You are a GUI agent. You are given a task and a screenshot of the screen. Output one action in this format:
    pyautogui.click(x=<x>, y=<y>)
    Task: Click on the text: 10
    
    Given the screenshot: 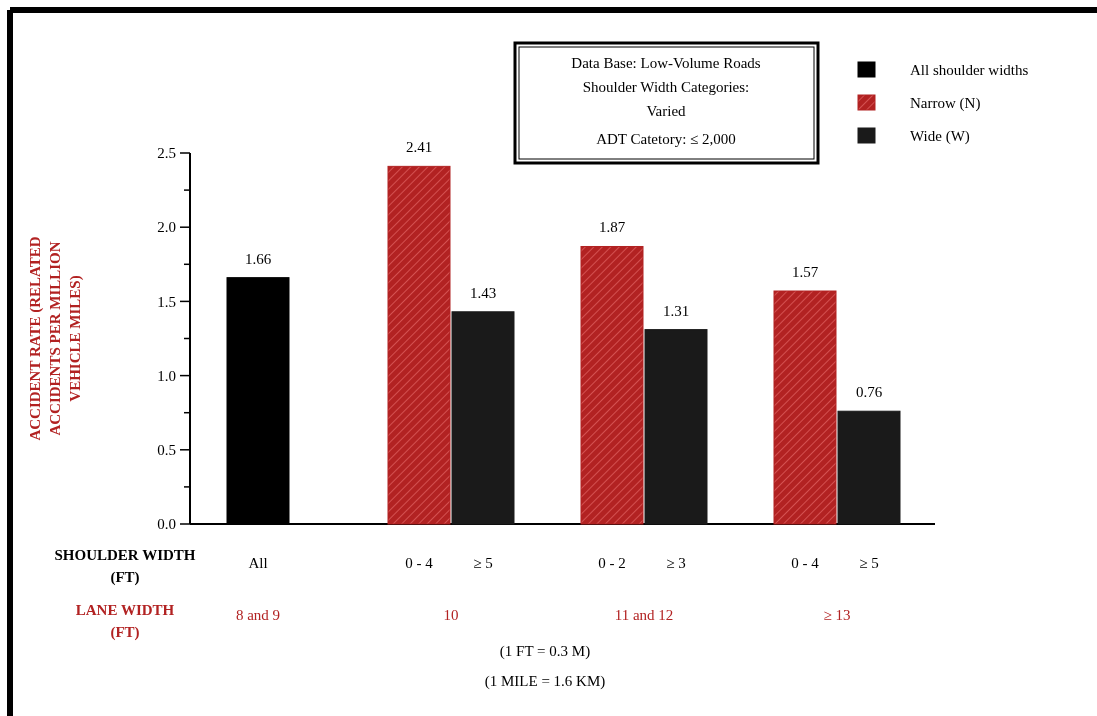 What is the action you would take?
    pyautogui.click(x=451, y=615)
    